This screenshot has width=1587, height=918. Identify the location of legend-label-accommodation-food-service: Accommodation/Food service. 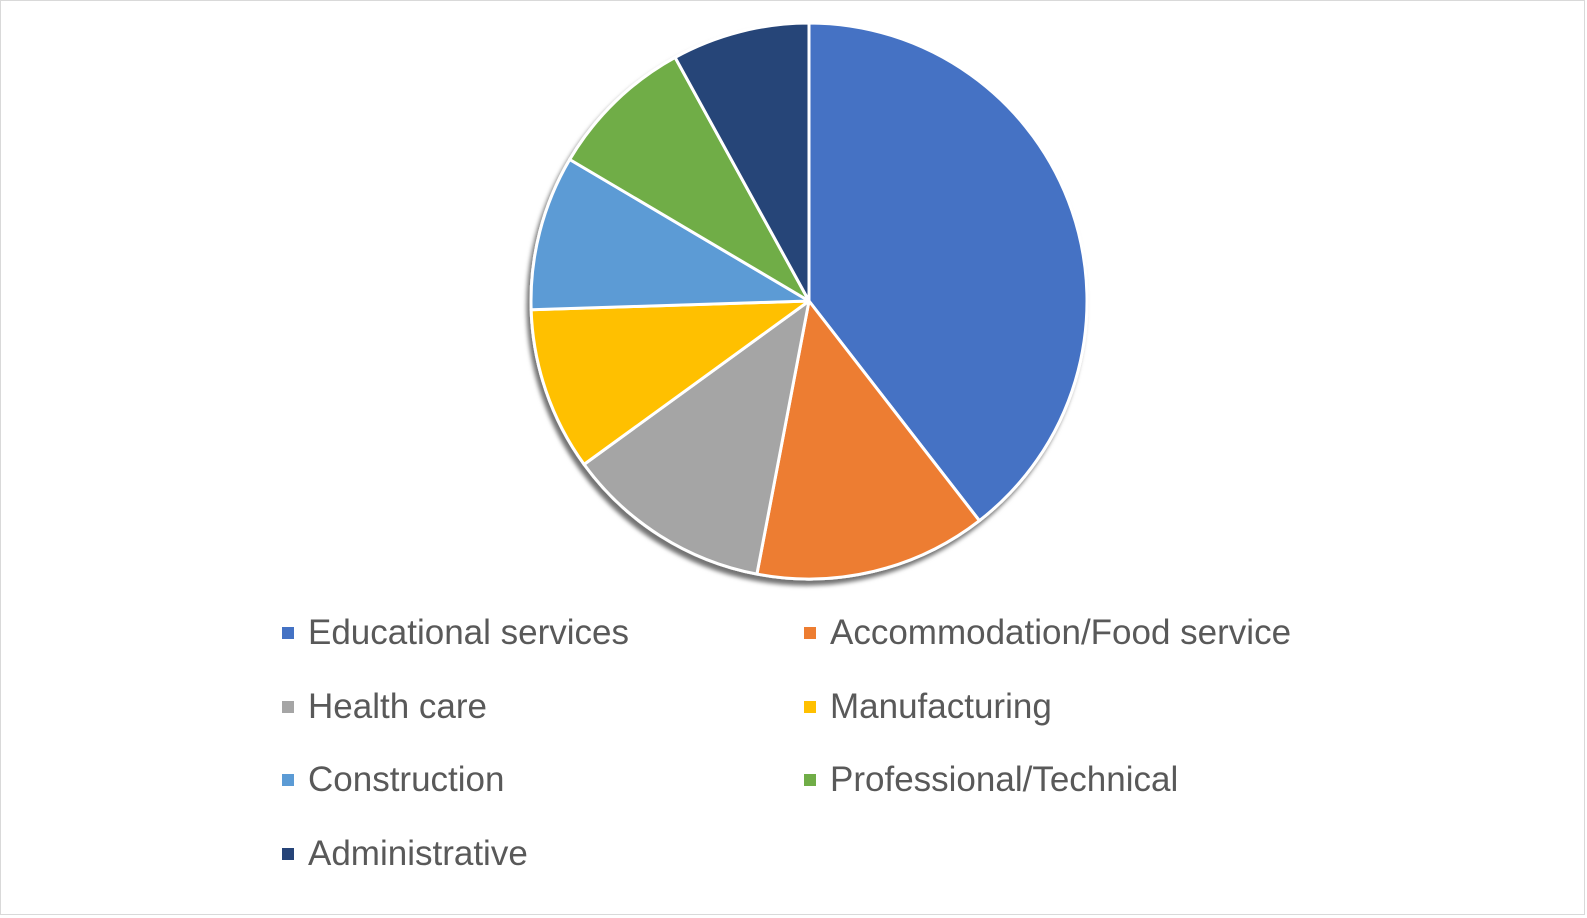
(1061, 632).